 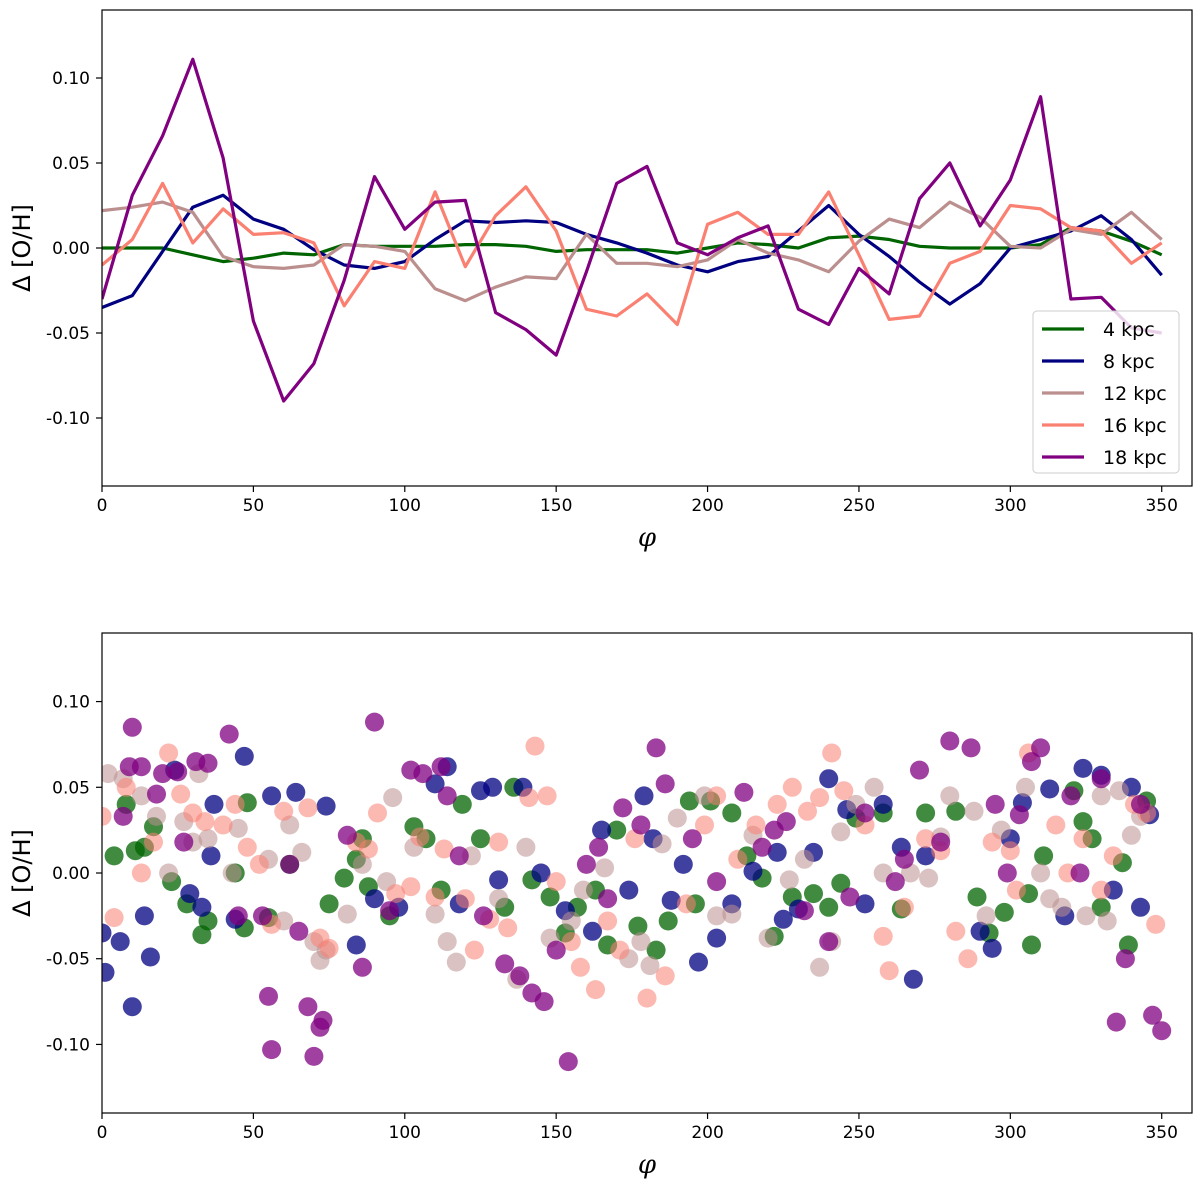 I want to click on line-chart-y-label: Δ [O/H], so click(x=22, y=248).